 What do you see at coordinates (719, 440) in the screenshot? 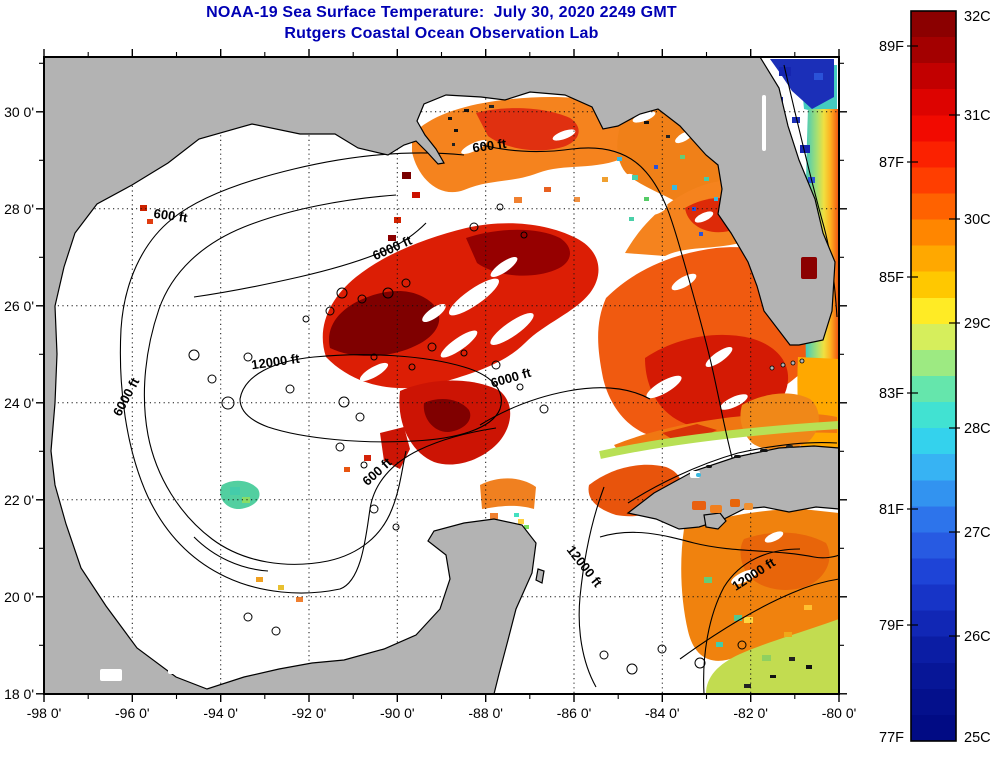
I see `sst-band` at bounding box center [719, 440].